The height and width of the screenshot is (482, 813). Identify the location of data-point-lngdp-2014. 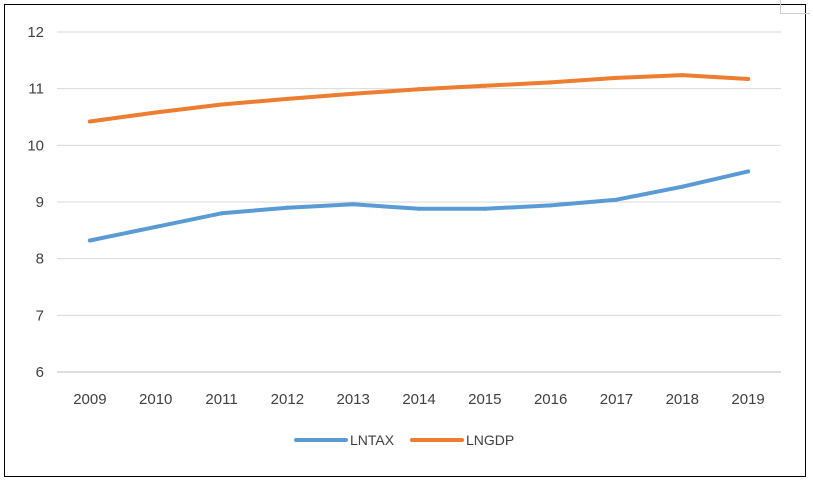
(419, 89).